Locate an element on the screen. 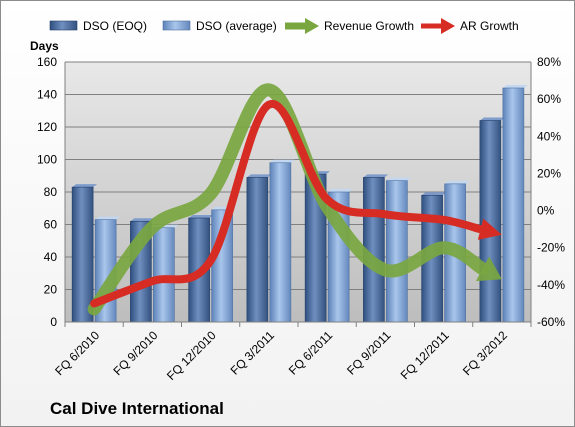  y-tick-label-left: 80 is located at coordinates (51, 192).